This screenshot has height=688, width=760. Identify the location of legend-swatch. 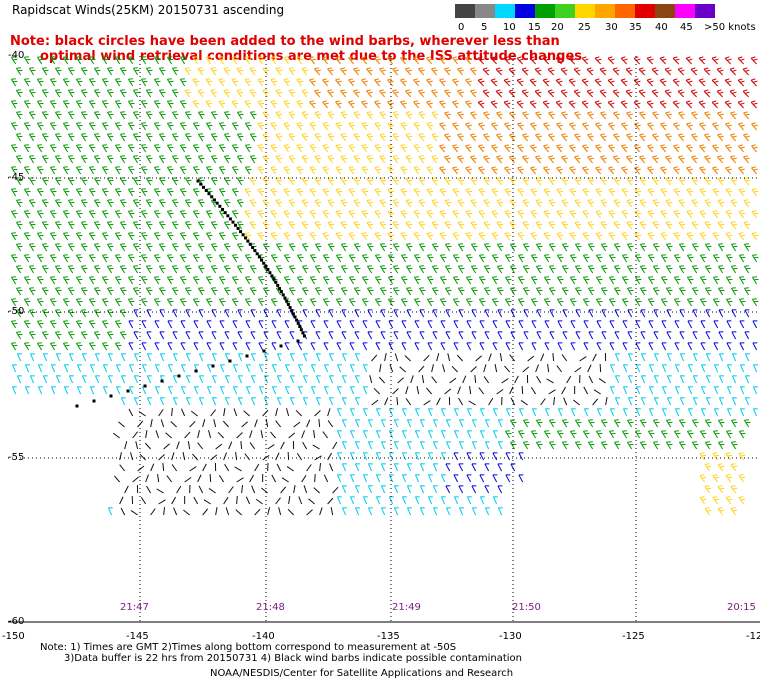
(465, 11).